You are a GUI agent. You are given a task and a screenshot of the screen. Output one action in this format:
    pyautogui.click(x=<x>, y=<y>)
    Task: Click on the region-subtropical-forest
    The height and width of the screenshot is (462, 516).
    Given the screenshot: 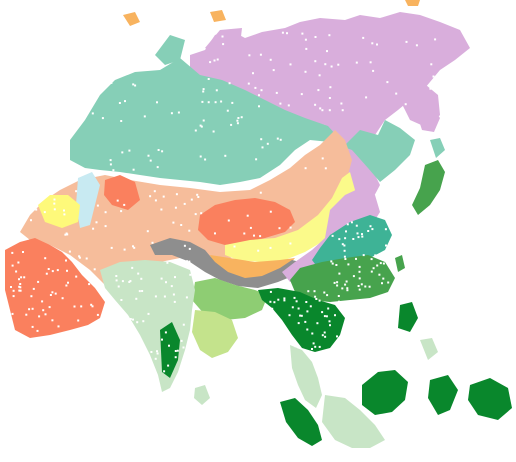 What is the action you would take?
    pyautogui.click(x=342, y=278)
    